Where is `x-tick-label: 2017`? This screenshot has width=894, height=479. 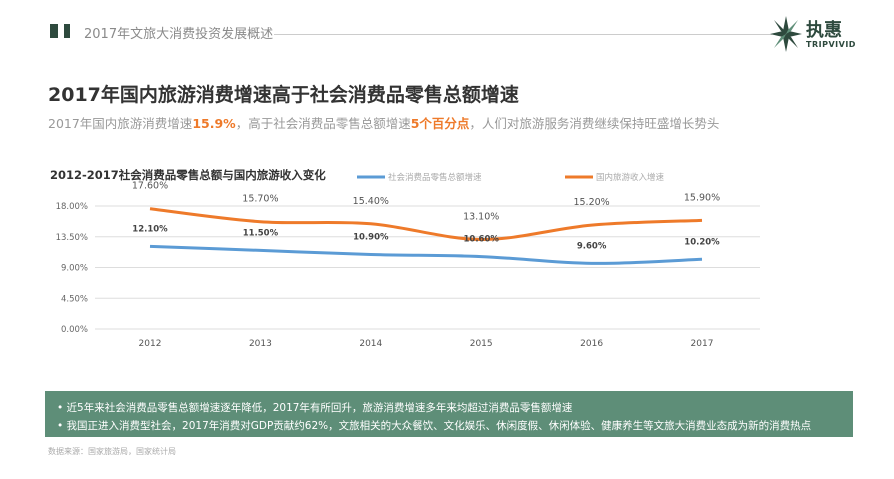 x-tick-label: 2017 is located at coordinates (702, 344).